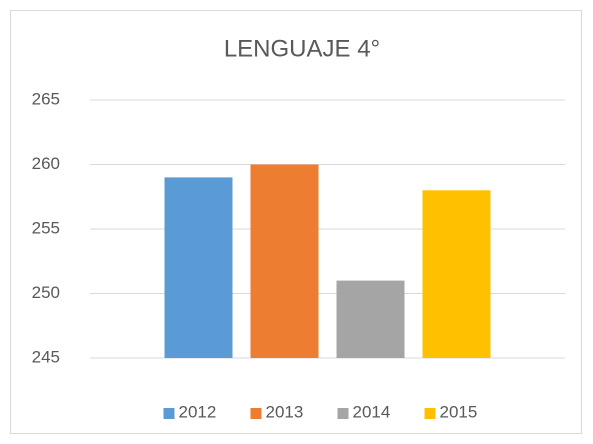 This screenshot has height=444, width=593. I want to click on chart-title: LENGUAJE 4°, so click(302, 48).